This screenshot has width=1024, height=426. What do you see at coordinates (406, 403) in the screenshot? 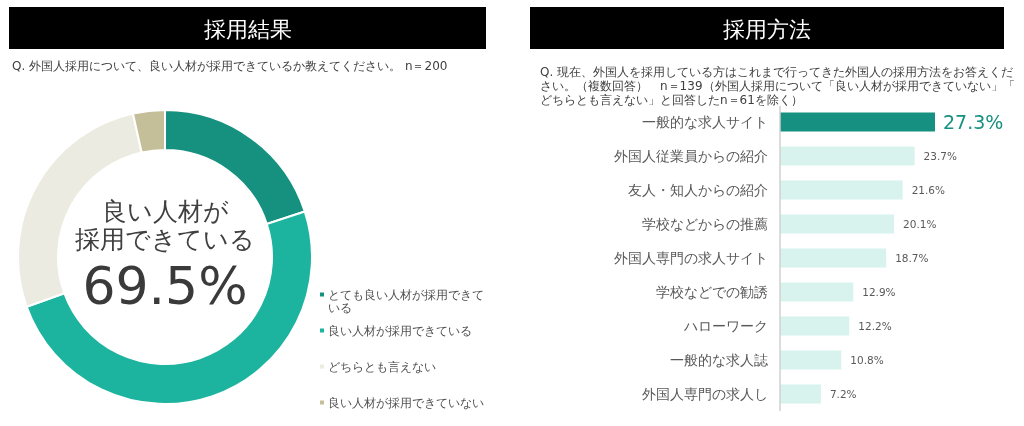
I see `legend-label: 良い人材が採用できていない` at bounding box center [406, 403].